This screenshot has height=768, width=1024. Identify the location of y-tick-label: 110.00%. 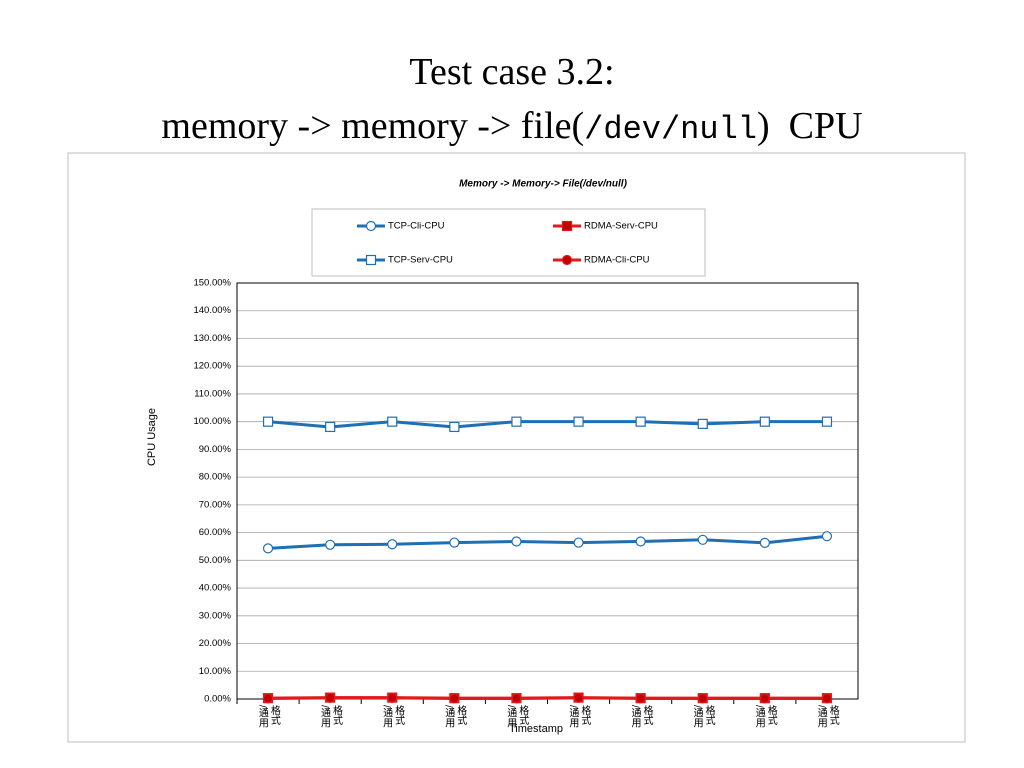
(212, 393).